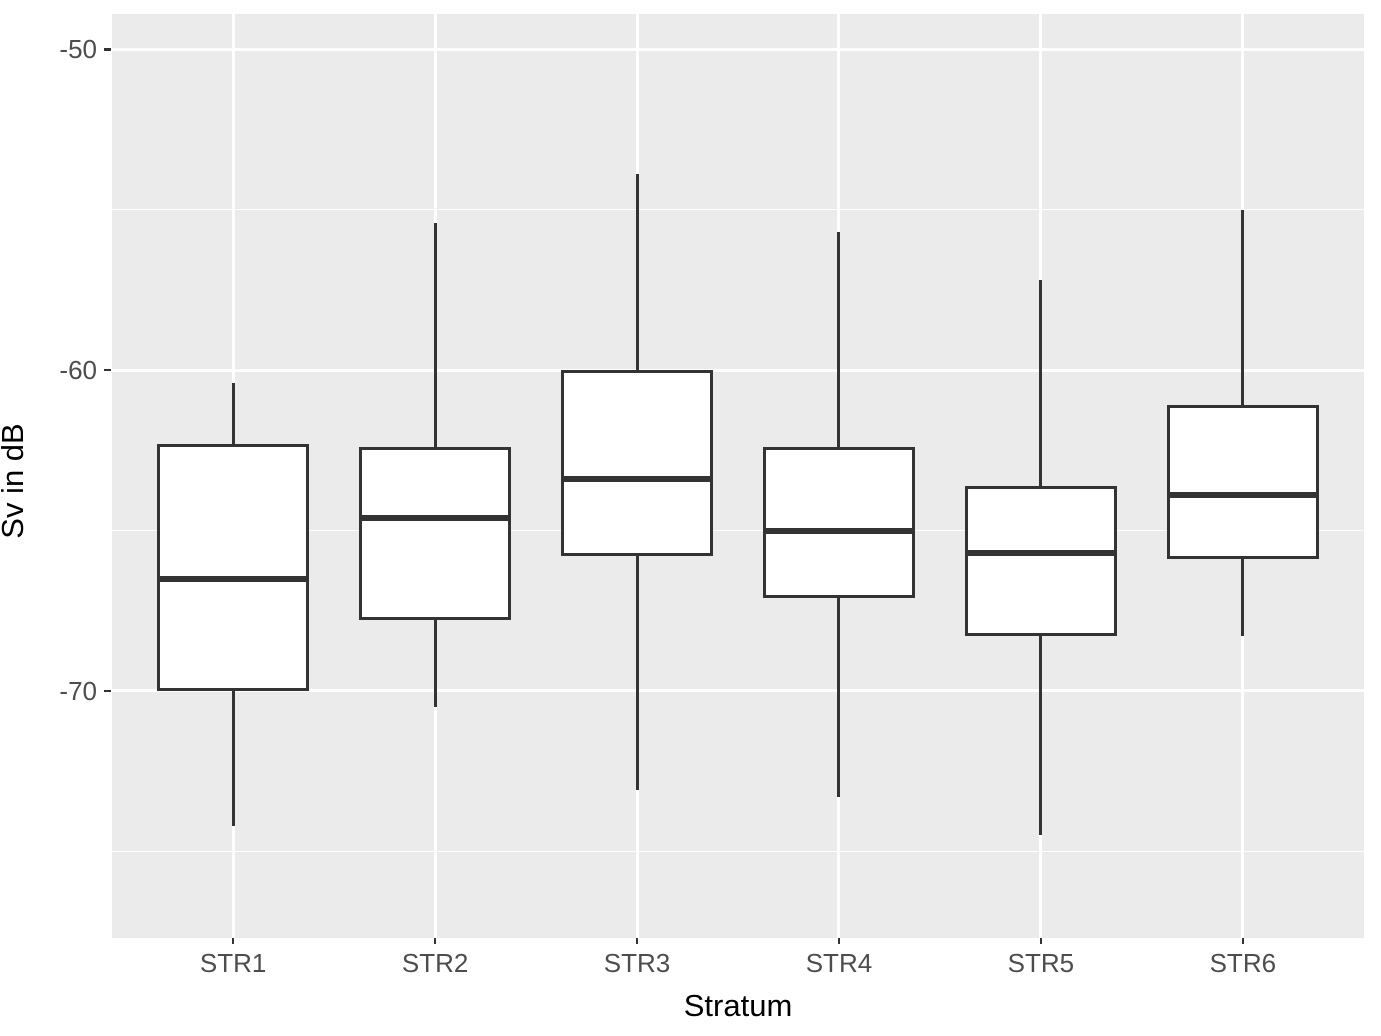  I want to click on median-line-STR5, so click(1041, 553).